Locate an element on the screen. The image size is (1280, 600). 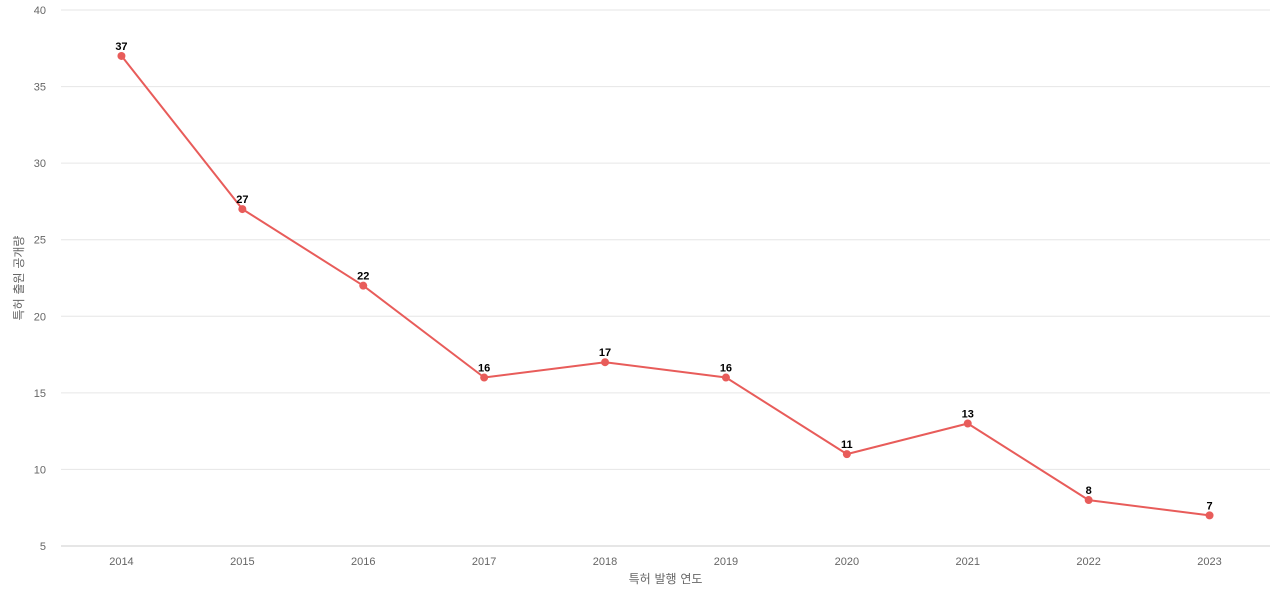
x-tick-label: 2019 is located at coordinates (726, 562).